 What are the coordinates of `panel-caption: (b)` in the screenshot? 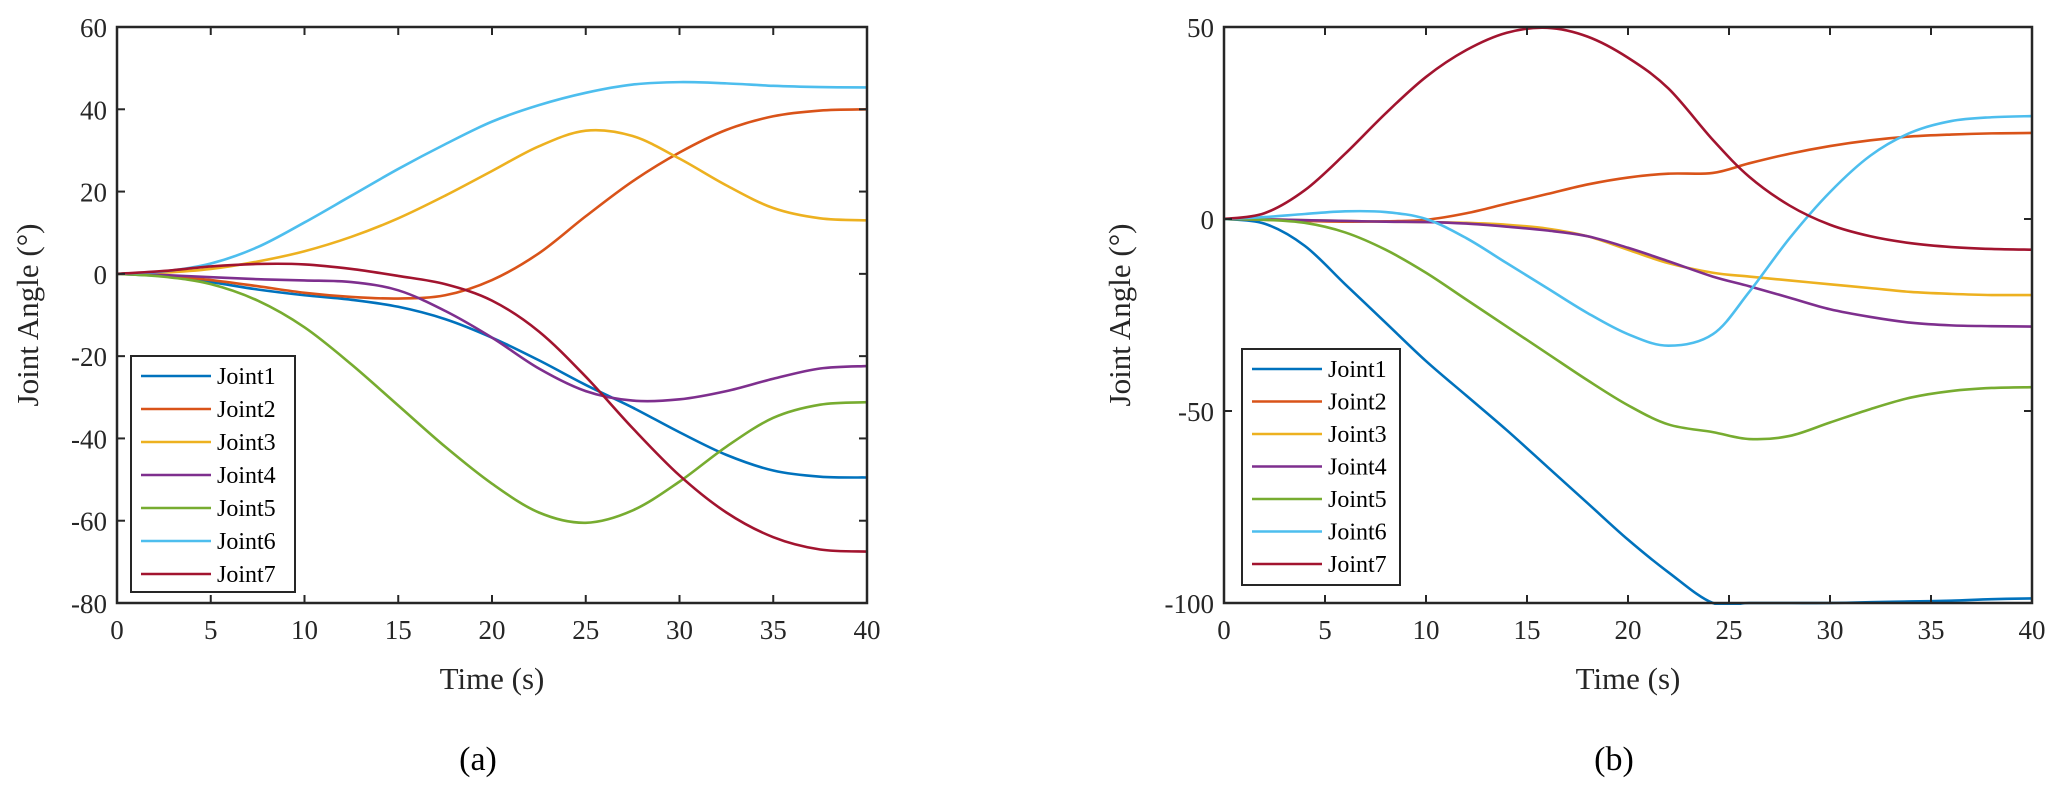 It's located at (1614, 759).